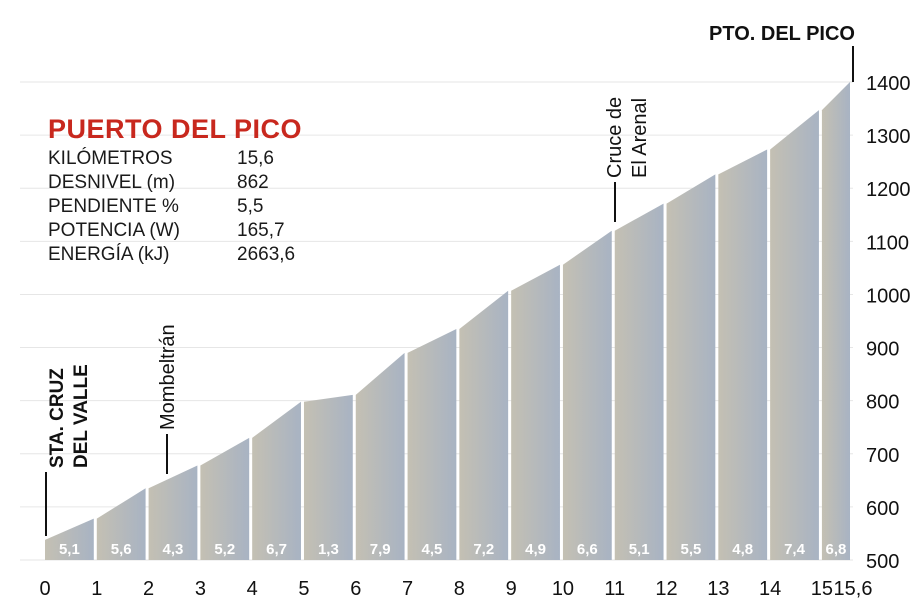 This screenshot has width=924, height=614. Describe the element at coordinates (303, 589) in the screenshot. I see `x-tick-label: 5` at that location.